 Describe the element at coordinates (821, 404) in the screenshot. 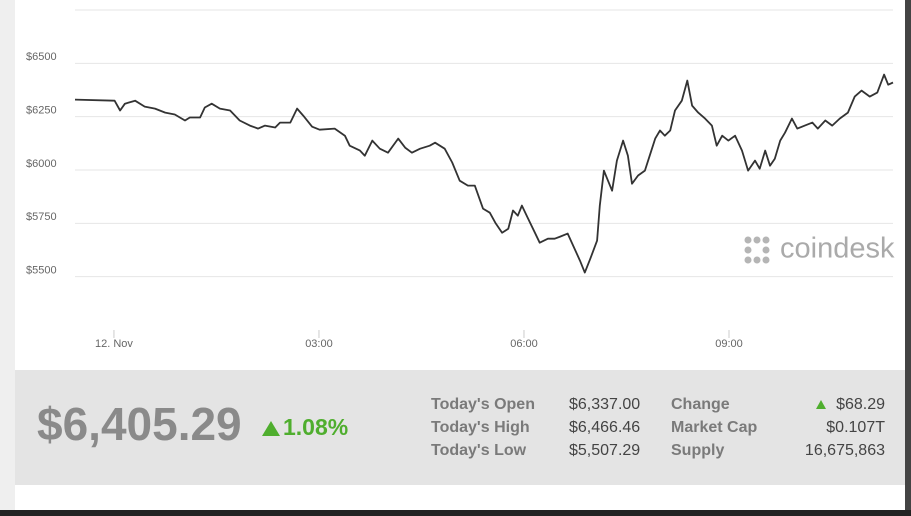

I see `change-arrow` at that location.